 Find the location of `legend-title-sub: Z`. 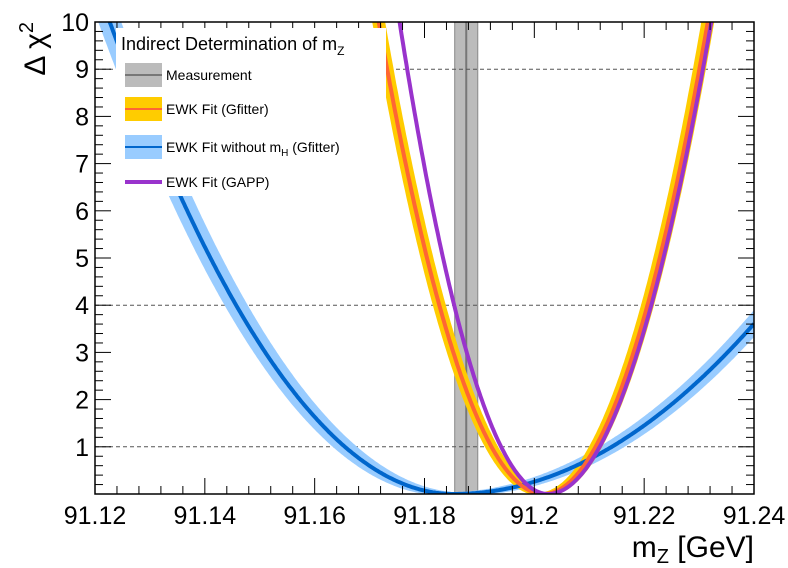

legend-title-sub: Z is located at coordinates (340, 51).